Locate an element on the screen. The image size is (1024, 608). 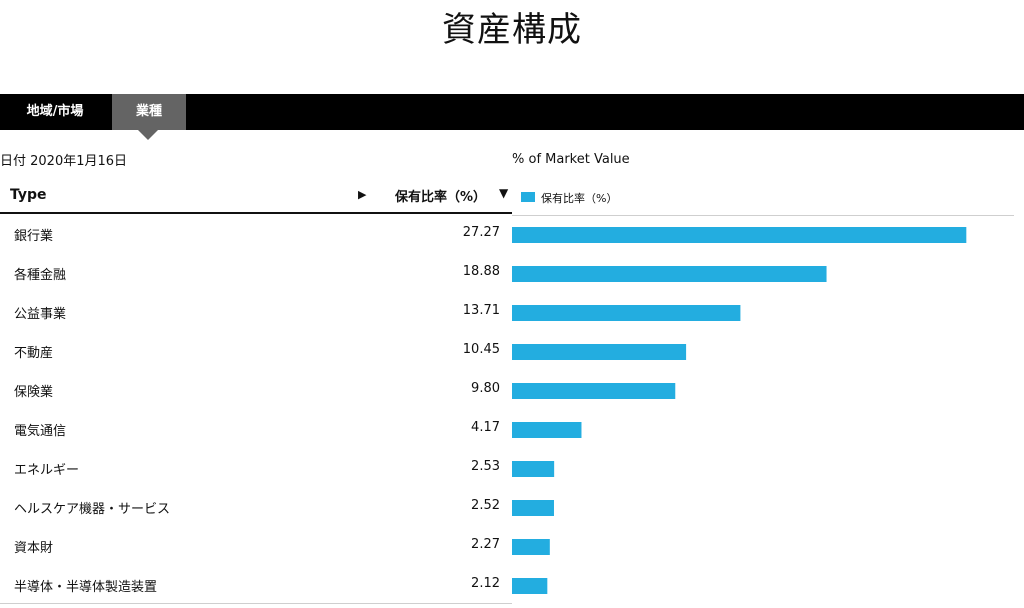
active-tab-pointer-icon is located at coordinates (148, 135).